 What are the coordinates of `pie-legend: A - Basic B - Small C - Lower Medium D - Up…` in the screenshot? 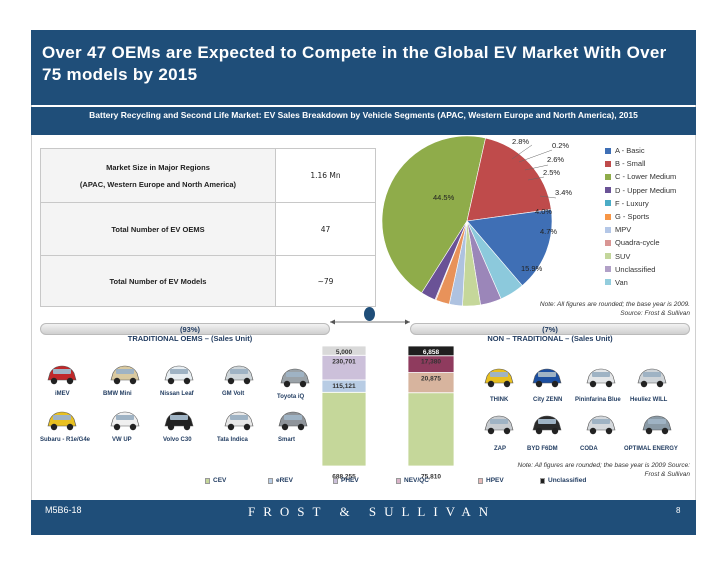 It's located at (652, 216).